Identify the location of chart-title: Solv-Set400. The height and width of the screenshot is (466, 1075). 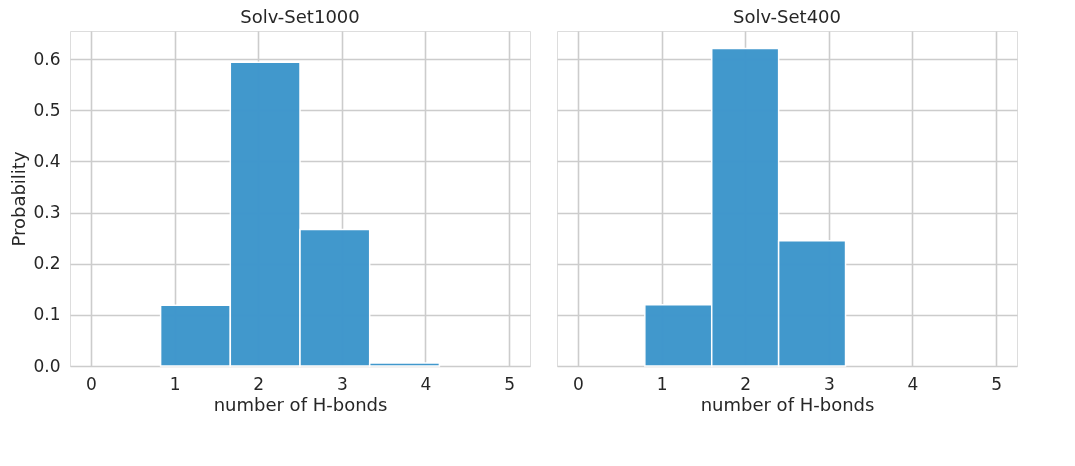
(787, 16).